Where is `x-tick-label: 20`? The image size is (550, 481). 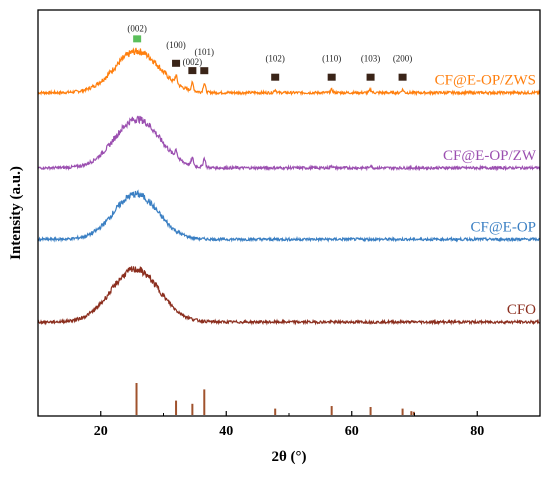 x-tick-label: 20 is located at coordinates (101, 431).